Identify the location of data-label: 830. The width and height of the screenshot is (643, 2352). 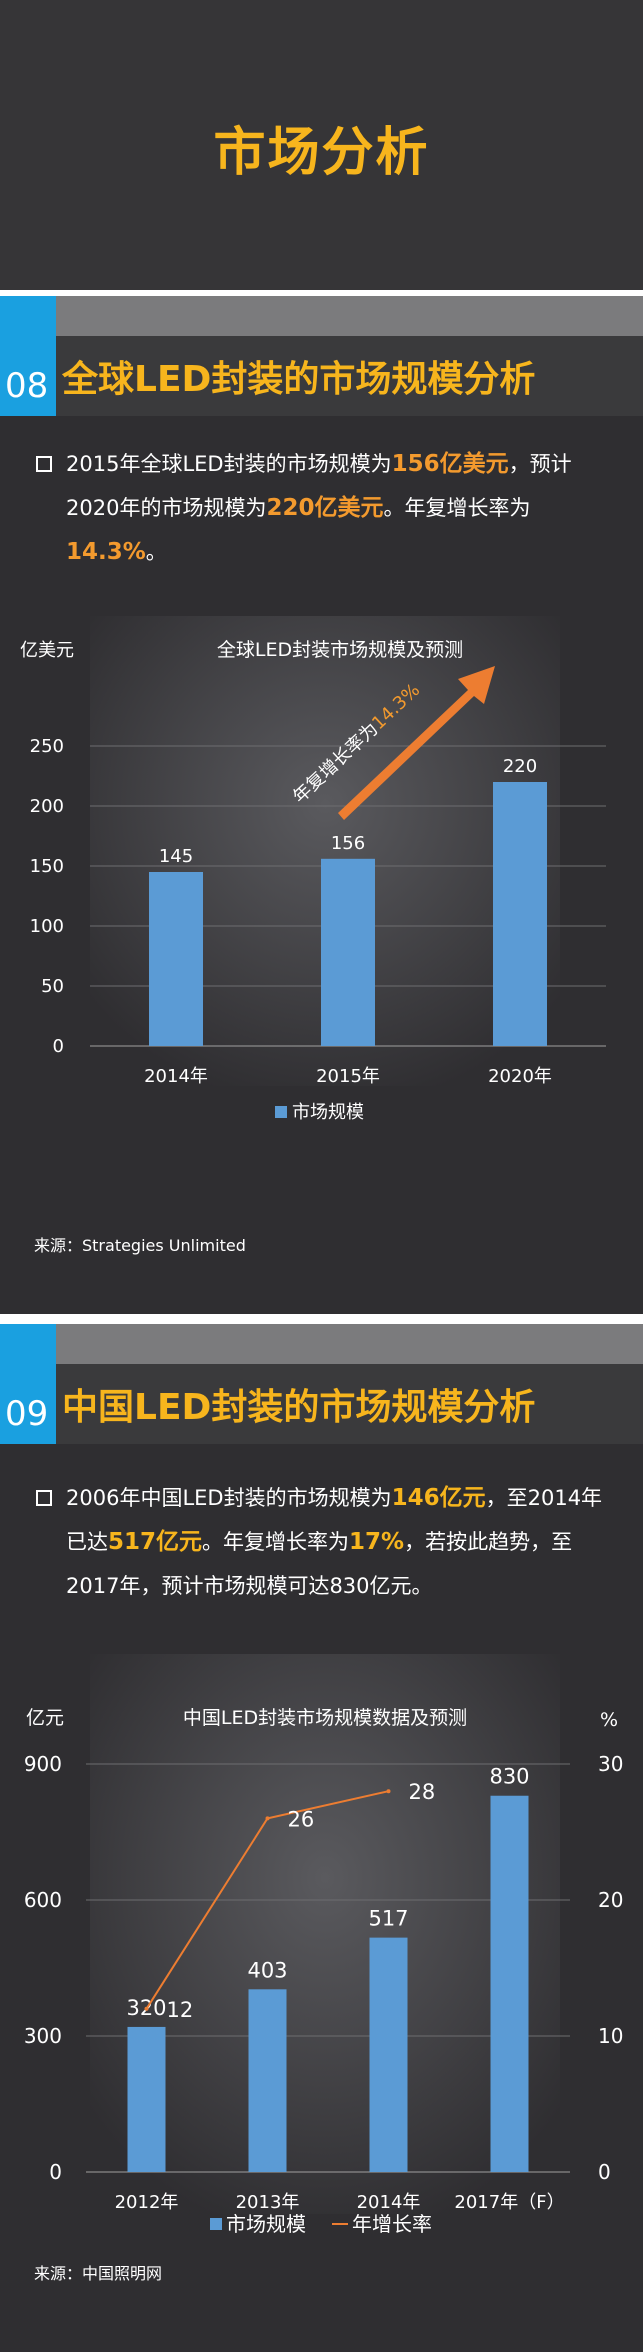
(509, 1777).